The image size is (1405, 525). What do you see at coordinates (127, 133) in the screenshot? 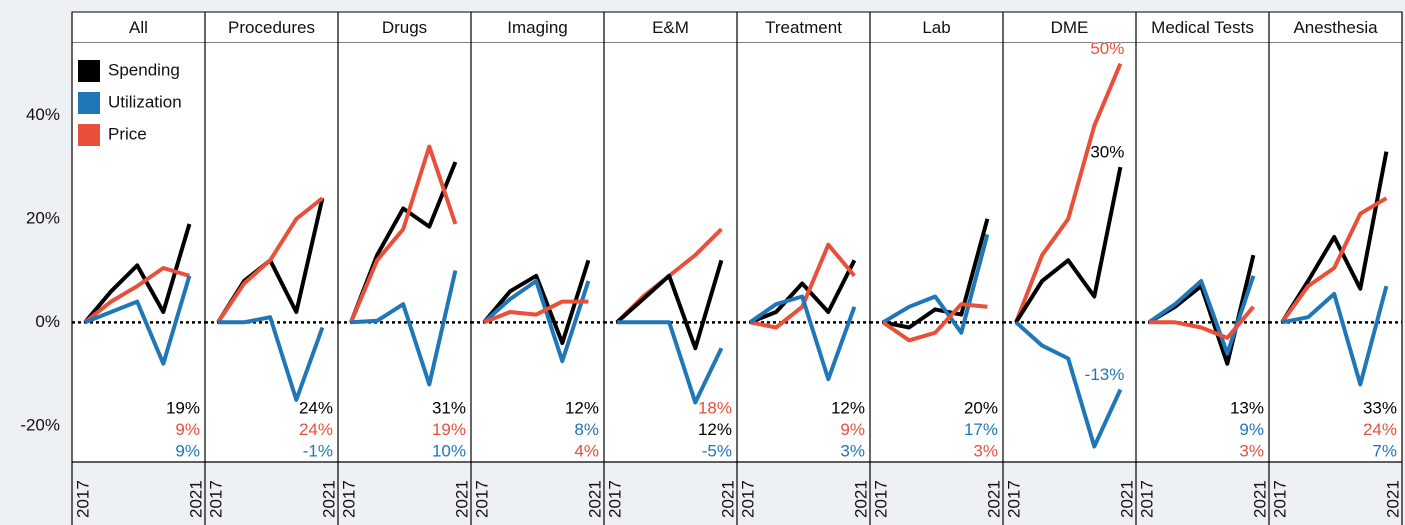
I see `legend-label: Price` at bounding box center [127, 133].